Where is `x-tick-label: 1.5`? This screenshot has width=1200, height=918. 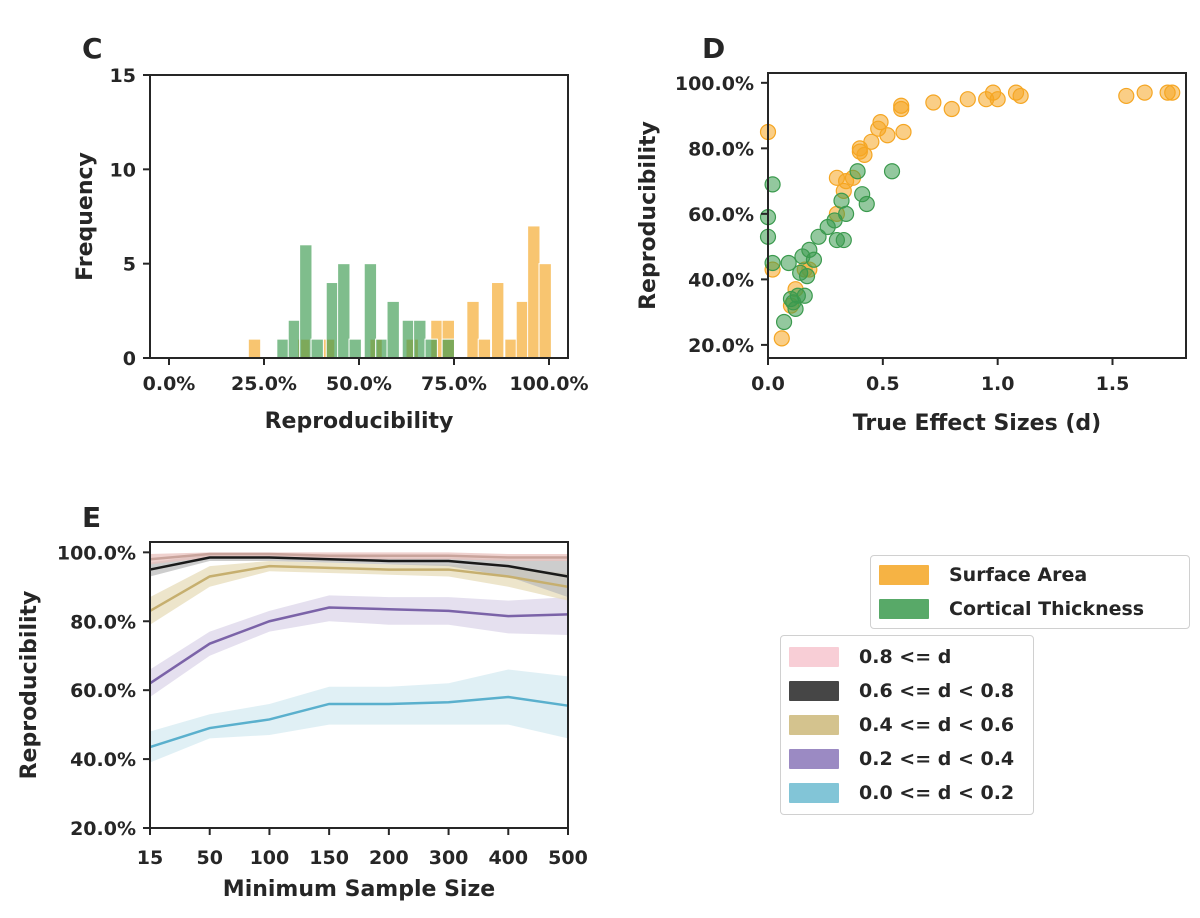
x-tick-label: 1.5 is located at coordinates (1113, 384).